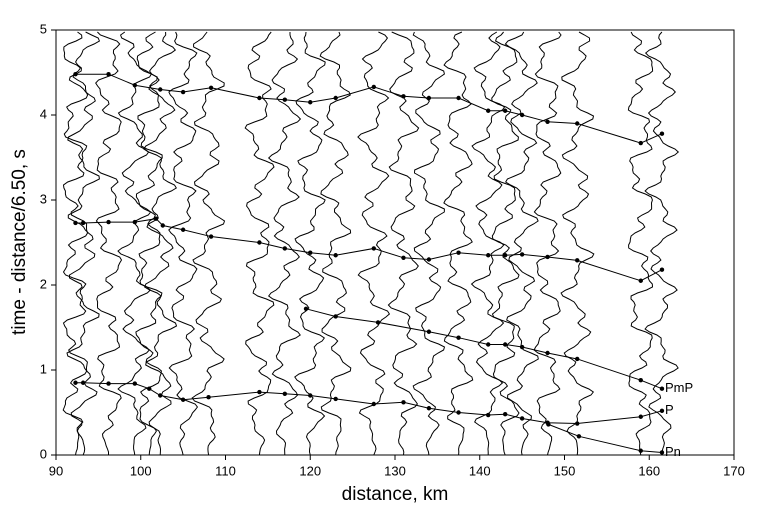 This screenshot has height=519, width=773. Describe the element at coordinates (43, 113) in the screenshot. I see `y-tick-label: 4` at that location.